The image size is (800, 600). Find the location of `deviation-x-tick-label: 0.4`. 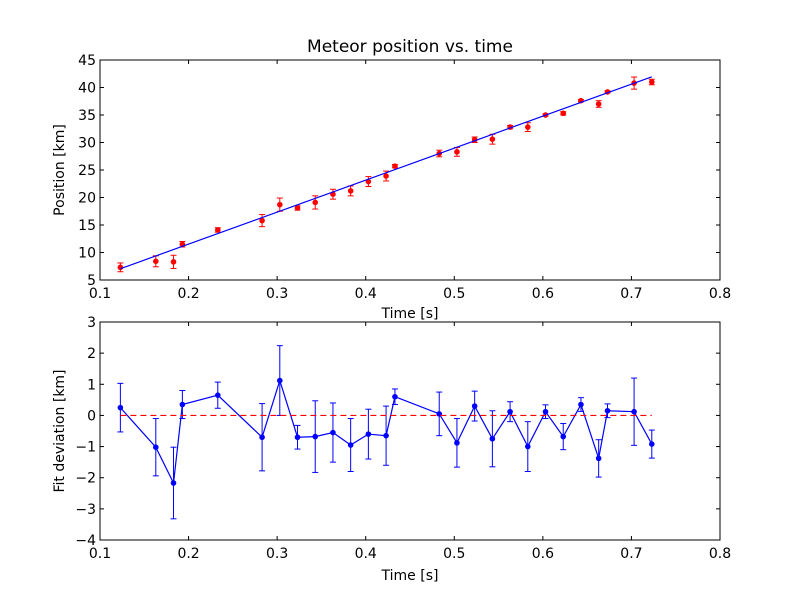

deviation-x-tick-label: 0.4 is located at coordinates (366, 554).